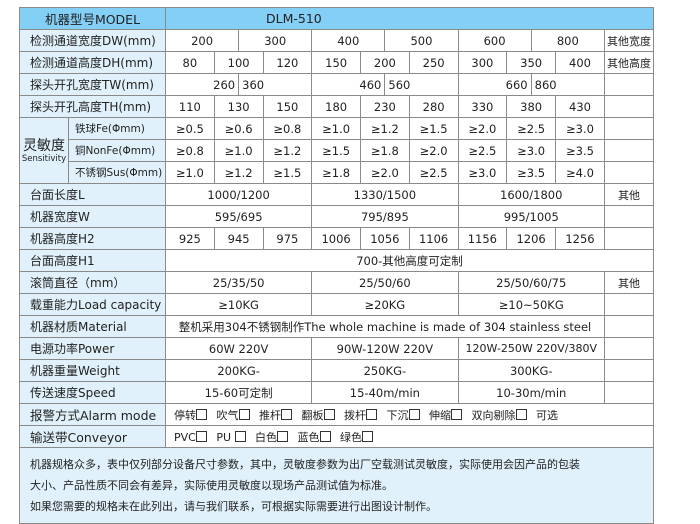 The width and height of the screenshot is (700, 524). I want to click on cell: 595/695, so click(238, 216).